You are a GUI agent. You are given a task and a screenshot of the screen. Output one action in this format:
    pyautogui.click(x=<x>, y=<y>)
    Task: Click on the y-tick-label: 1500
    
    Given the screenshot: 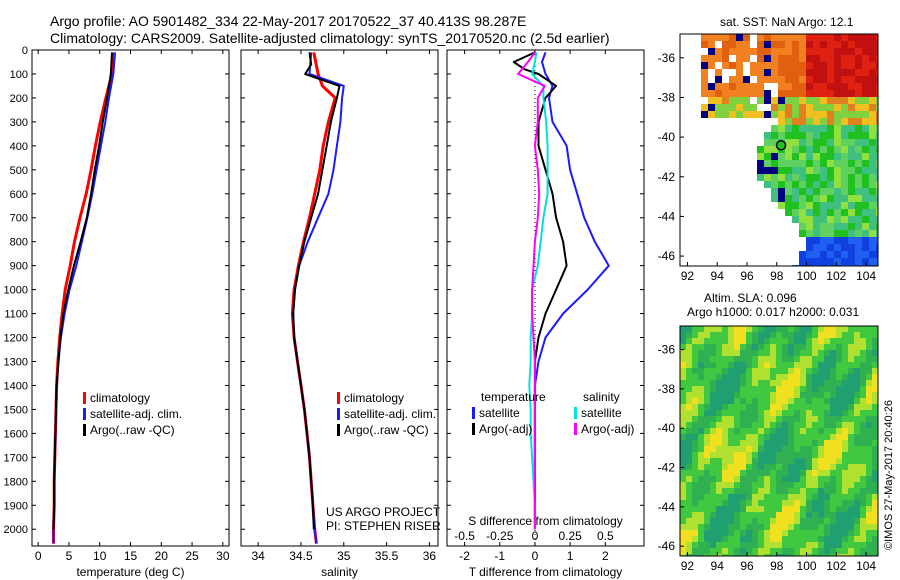 What is the action you would take?
    pyautogui.click(x=16, y=410)
    